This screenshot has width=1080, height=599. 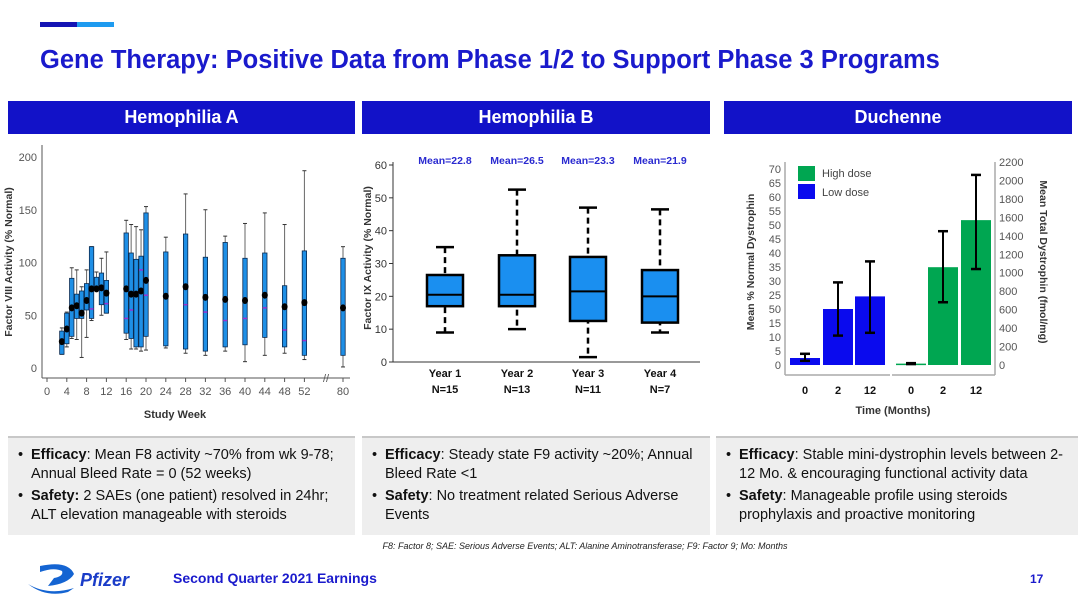 What do you see at coordinates (28, 211) in the screenshot?
I see `y-tick-label: 150` at bounding box center [28, 211].